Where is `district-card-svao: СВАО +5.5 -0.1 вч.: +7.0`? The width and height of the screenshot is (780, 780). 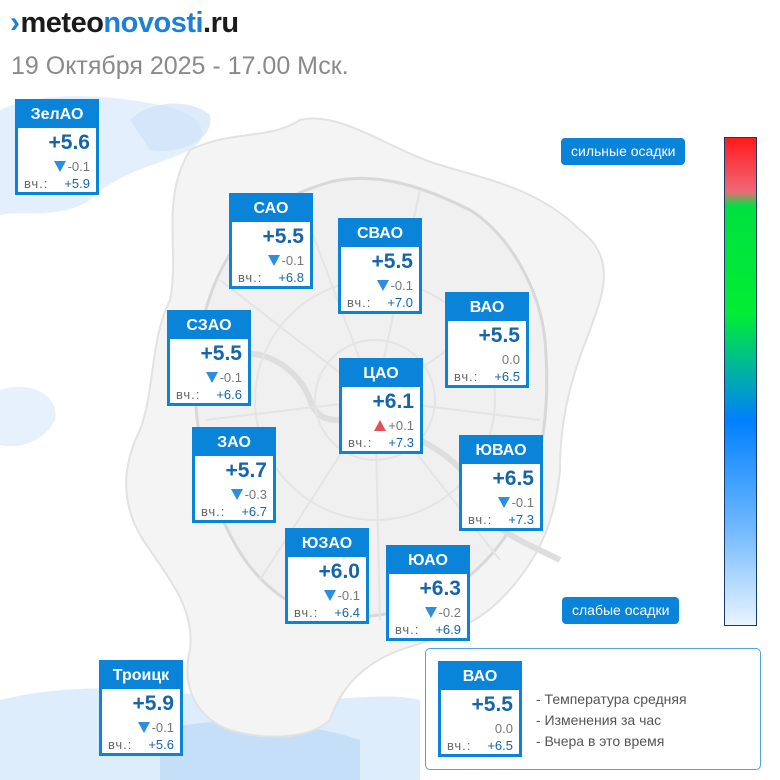 district-card-svao: СВАО +5.5 -0.1 вч.: +7.0 is located at coordinates (380, 266).